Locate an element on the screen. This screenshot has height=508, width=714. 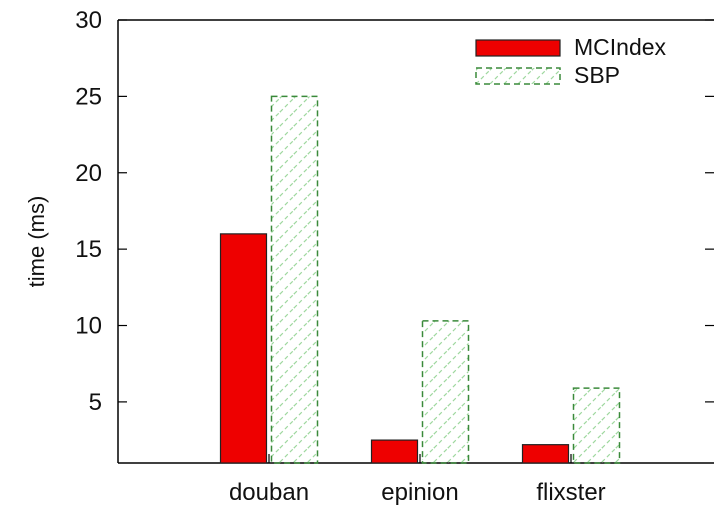
x-axis: douban epinion flixster is located at coordinates (417, 480).